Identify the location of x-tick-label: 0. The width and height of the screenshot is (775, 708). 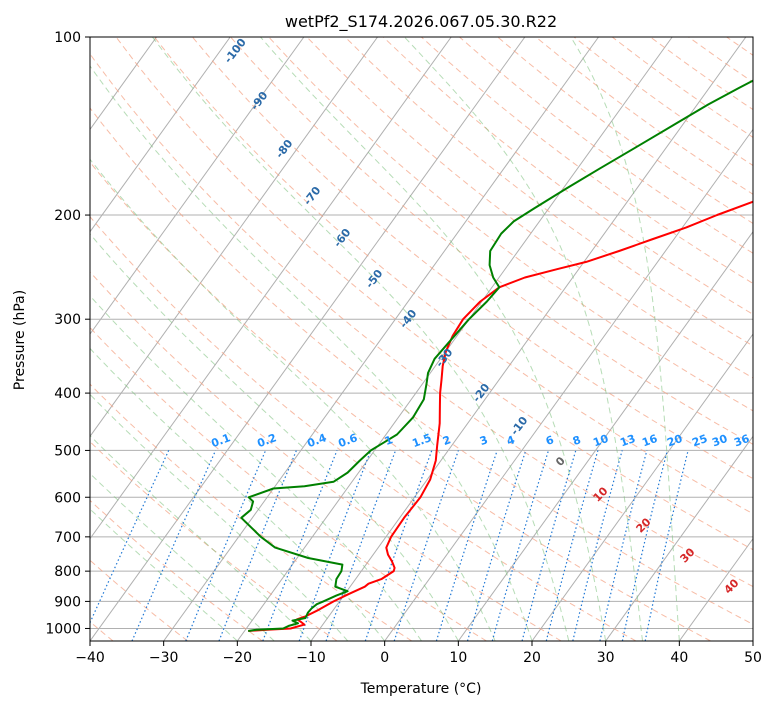
(384, 658).